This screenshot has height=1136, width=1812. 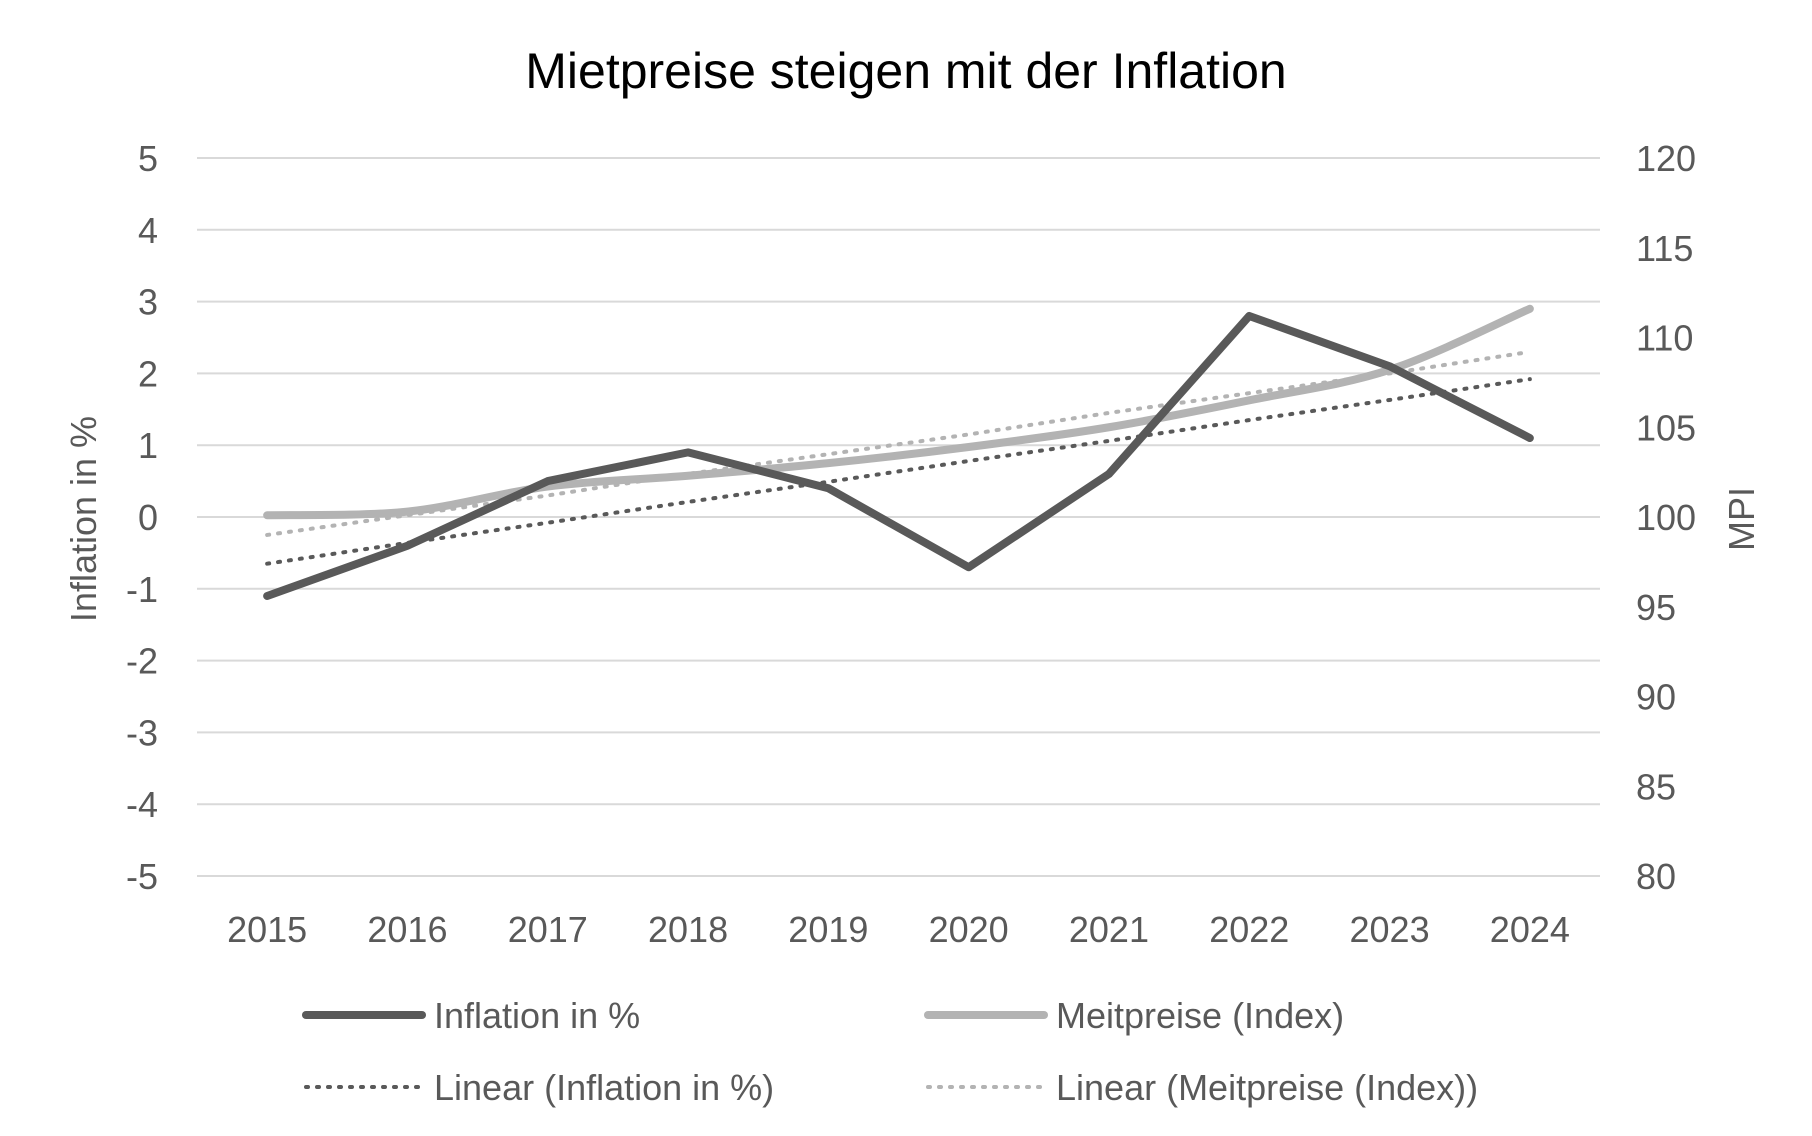 What do you see at coordinates (548, 929) in the screenshot?
I see `x-tick-label: 2017` at bounding box center [548, 929].